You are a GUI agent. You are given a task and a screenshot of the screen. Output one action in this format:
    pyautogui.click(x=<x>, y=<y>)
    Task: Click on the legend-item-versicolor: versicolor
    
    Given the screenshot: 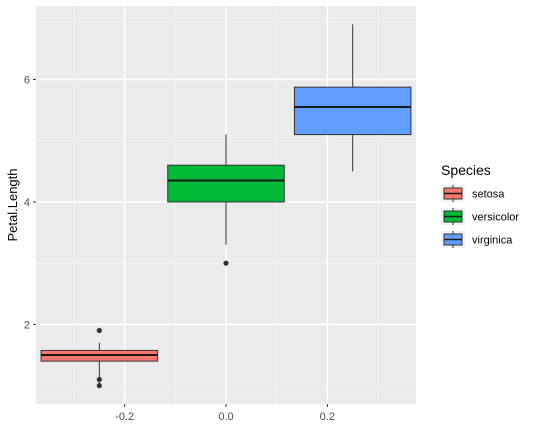 What is the action you would take?
    pyautogui.click(x=480, y=216)
    